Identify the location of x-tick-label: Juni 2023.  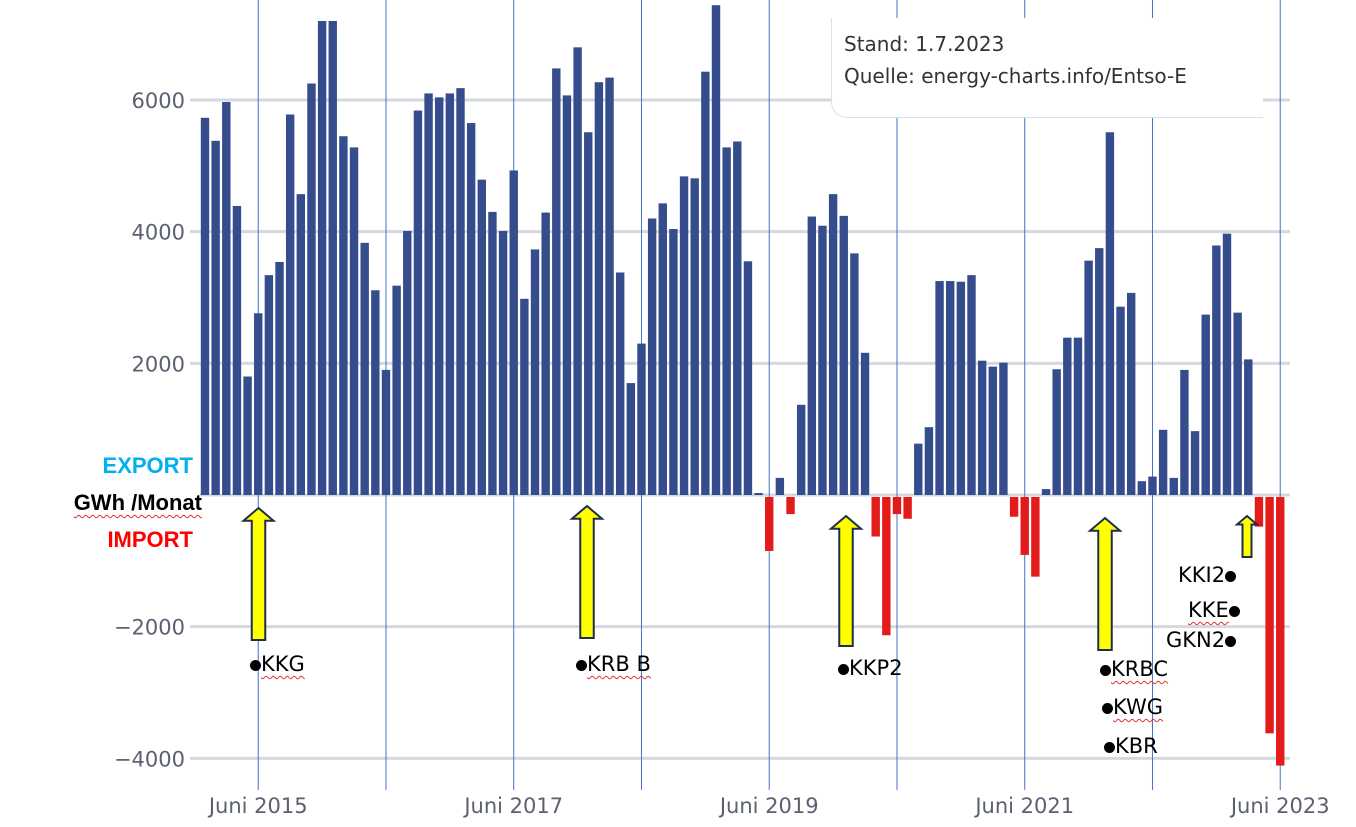
(1279, 806).